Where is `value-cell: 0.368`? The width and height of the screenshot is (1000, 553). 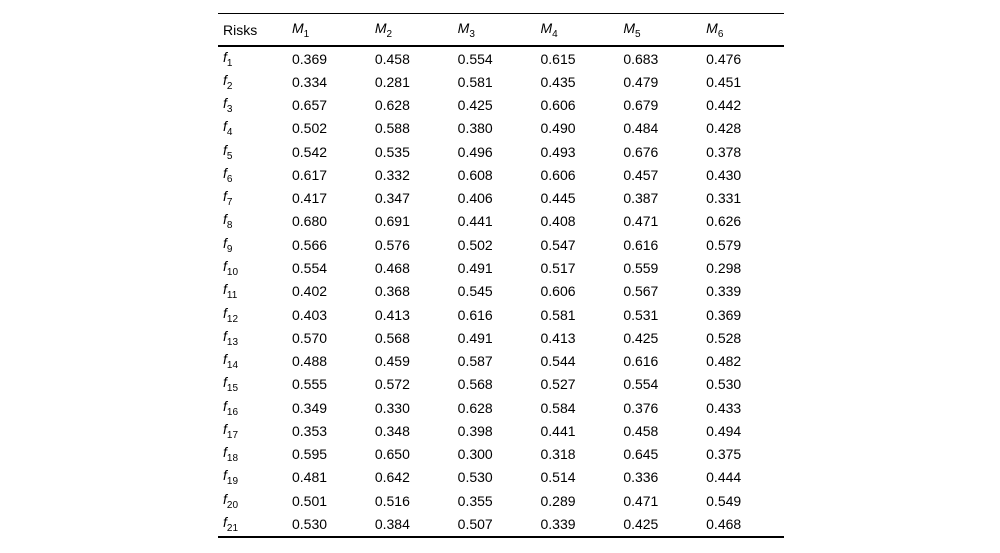 value-cell: 0.368 is located at coordinates (392, 291).